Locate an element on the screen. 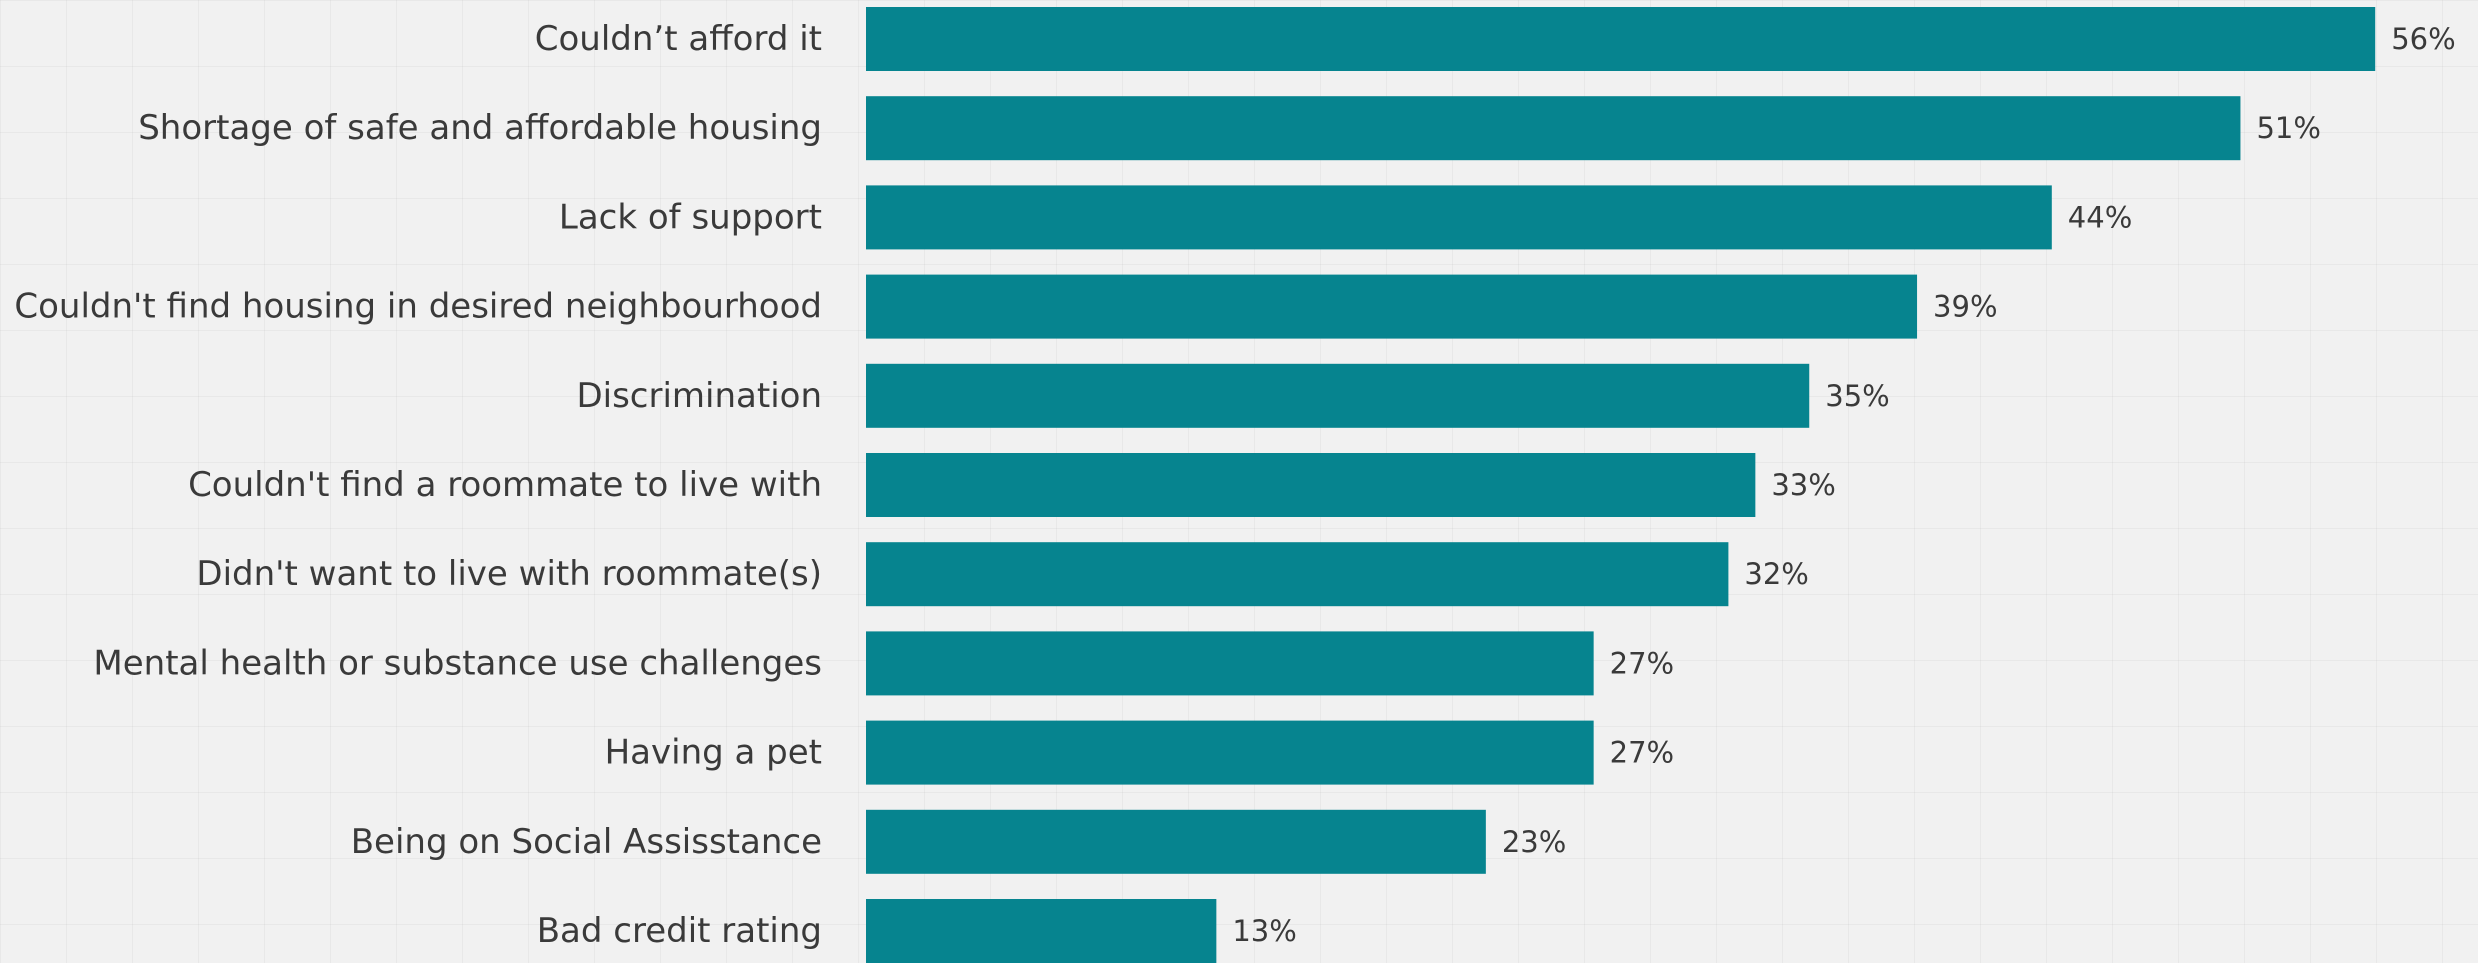 The image size is (2478, 963). category-label: Didn't want to live with roommate(s) is located at coordinates (509, 574).